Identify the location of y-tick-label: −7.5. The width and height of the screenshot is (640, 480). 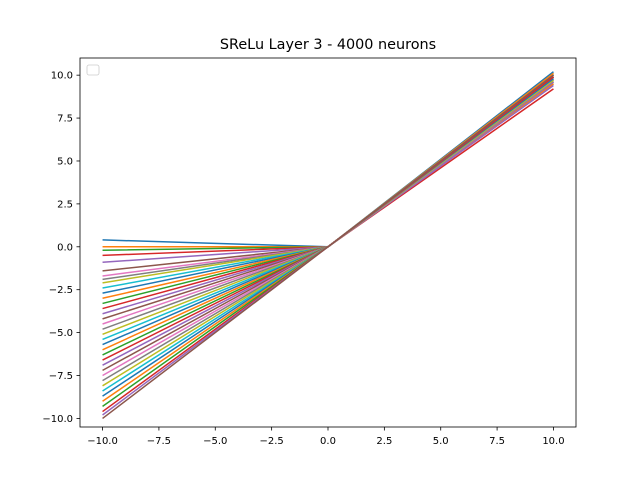
(61, 376).